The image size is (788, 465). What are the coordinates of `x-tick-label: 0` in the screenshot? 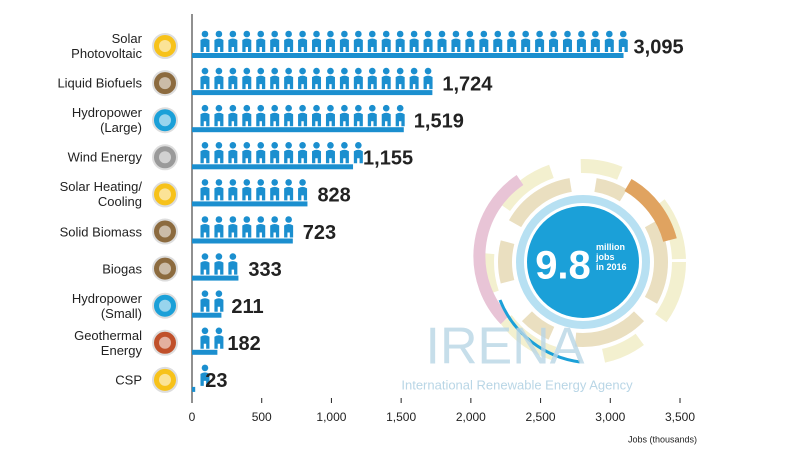 It's located at (192, 417).